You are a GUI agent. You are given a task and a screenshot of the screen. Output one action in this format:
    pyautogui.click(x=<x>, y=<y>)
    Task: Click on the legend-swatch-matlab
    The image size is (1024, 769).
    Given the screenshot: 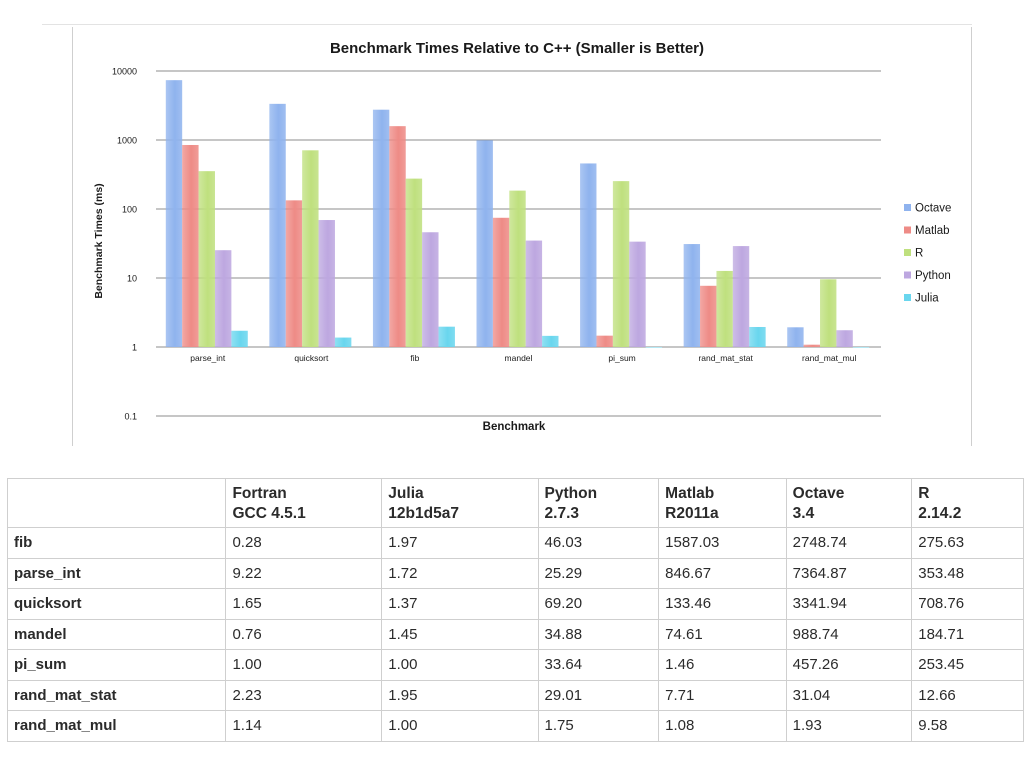 What is the action you would take?
    pyautogui.click(x=907, y=230)
    